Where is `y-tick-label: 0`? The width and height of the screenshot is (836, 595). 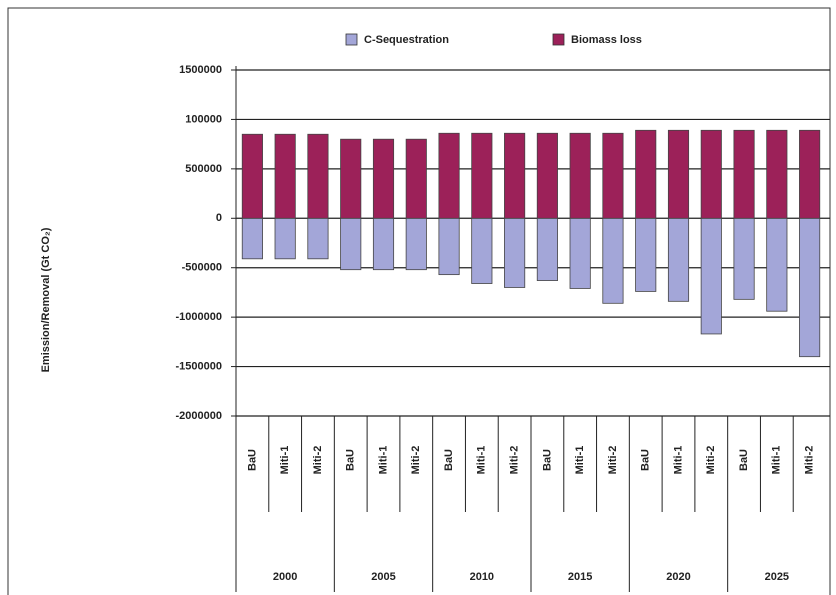
y-tick-label: 0 is located at coordinates (219, 218).